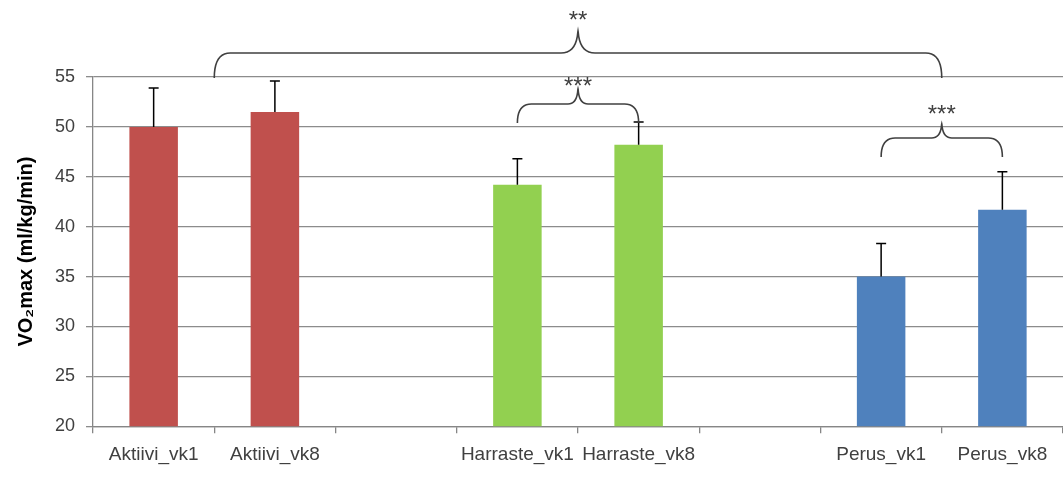 The image size is (1063, 477). What do you see at coordinates (65, 175) in the screenshot?
I see `y-tick-label: 45` at bounding box center [65, 175].